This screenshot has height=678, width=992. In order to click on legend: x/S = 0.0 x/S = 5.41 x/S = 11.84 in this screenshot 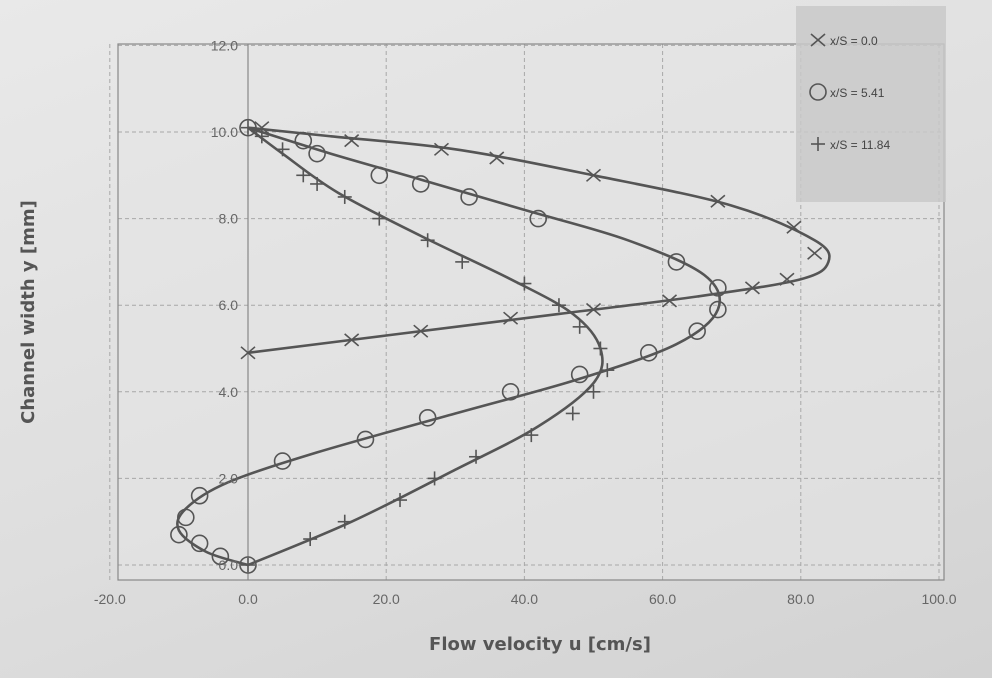, I will do `click(871, 104)`.